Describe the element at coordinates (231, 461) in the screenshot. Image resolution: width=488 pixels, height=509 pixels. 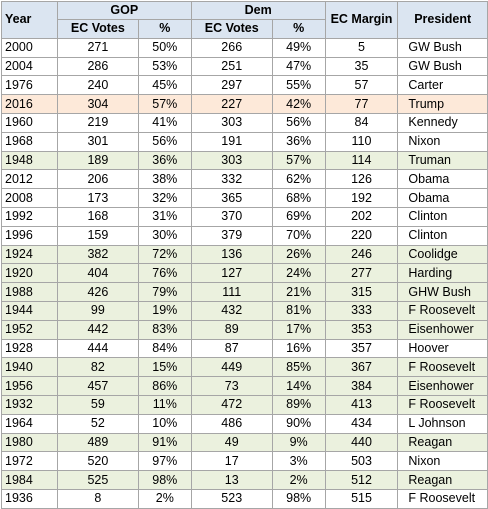
I see `cell-dem-ec-votes: 17` at that location.